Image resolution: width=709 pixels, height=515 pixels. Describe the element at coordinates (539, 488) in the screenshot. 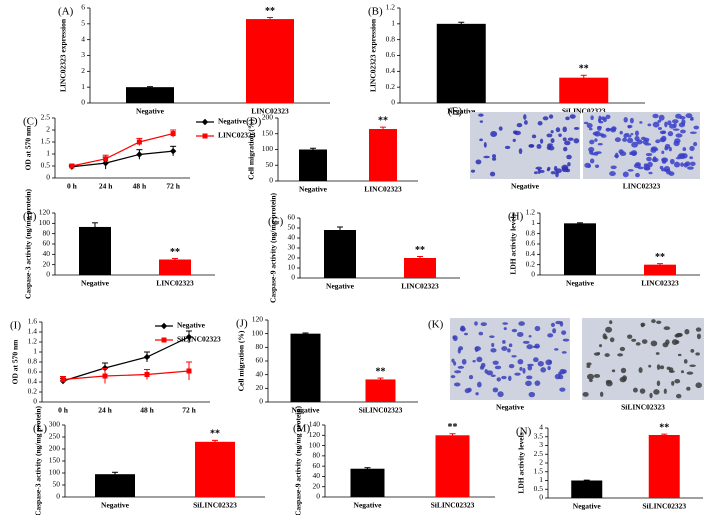

I see `y-tick-label: 0.5` at that location.